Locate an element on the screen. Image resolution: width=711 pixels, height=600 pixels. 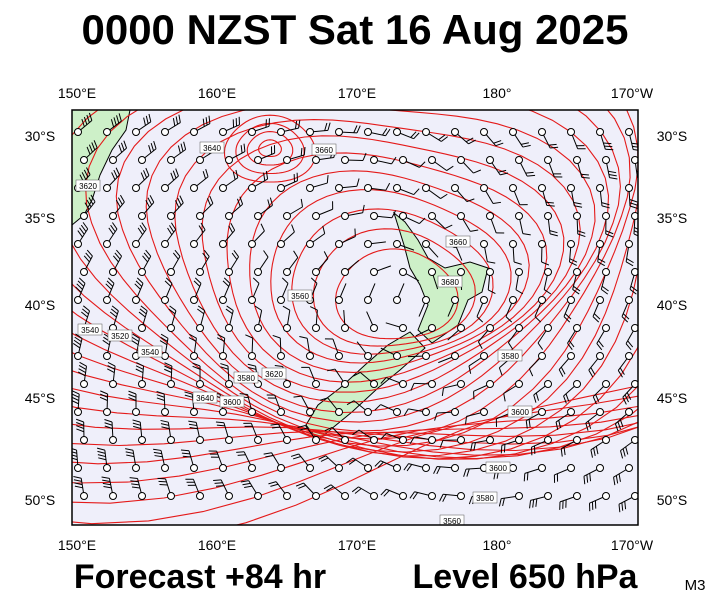
contour-label: 3640 is located at coordinates (205, 398).